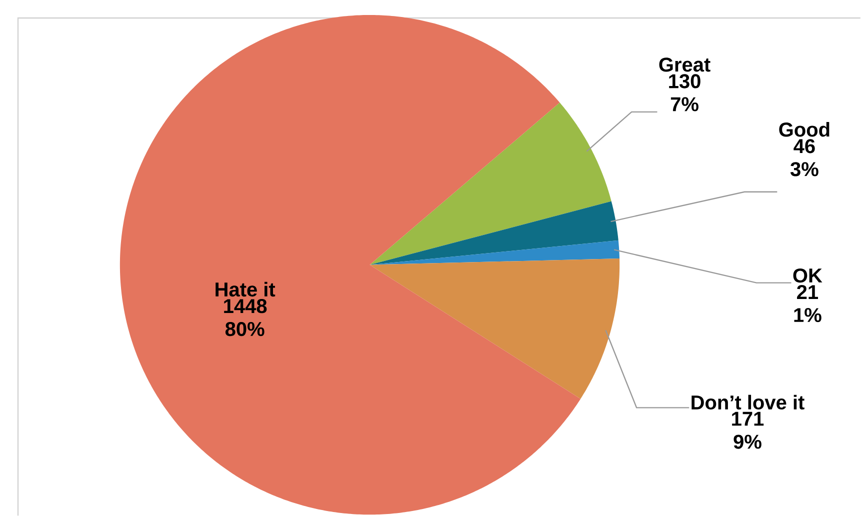 Image resolution: width=861 pixels, height=516 pixels. What do you see at coordinates (246, 289) in the screenshot?
I see `slice-label: Hate it` at bounding box center [246, 289].